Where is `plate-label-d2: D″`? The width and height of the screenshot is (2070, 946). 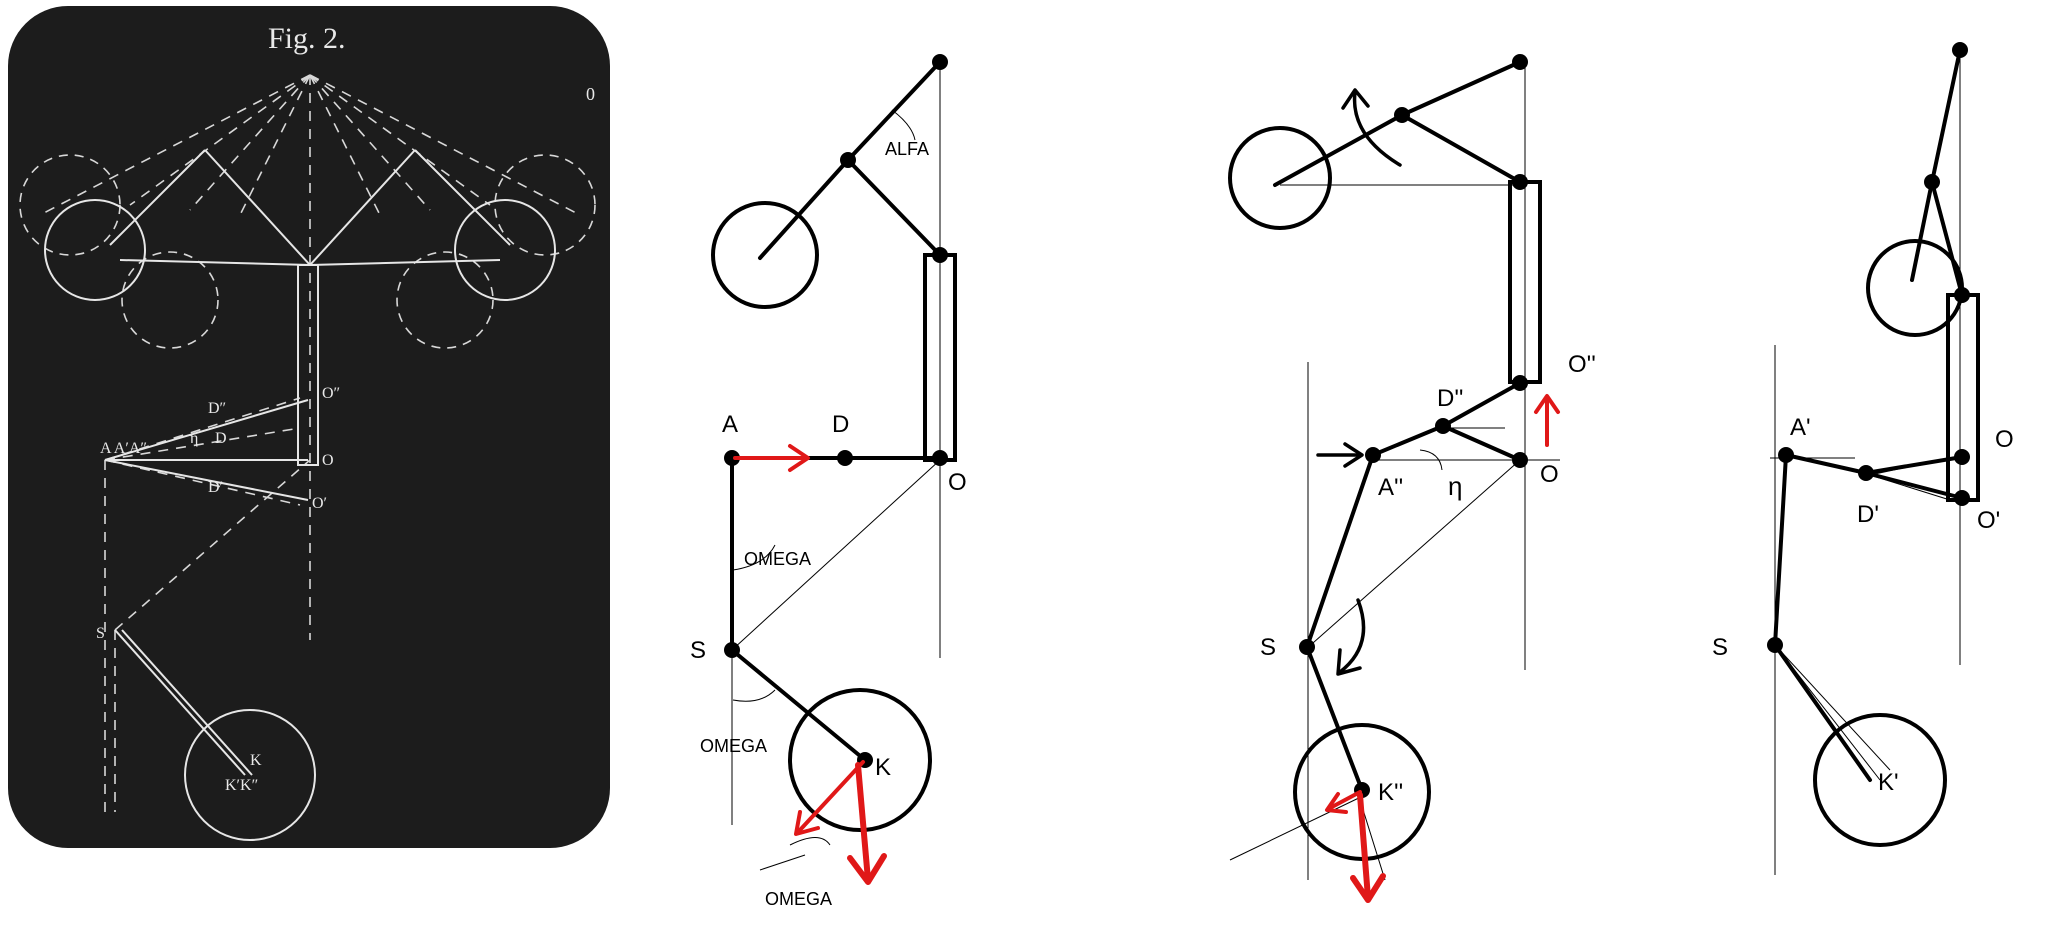
plate-label-d2: D″ is located at coordinates (217, 408).